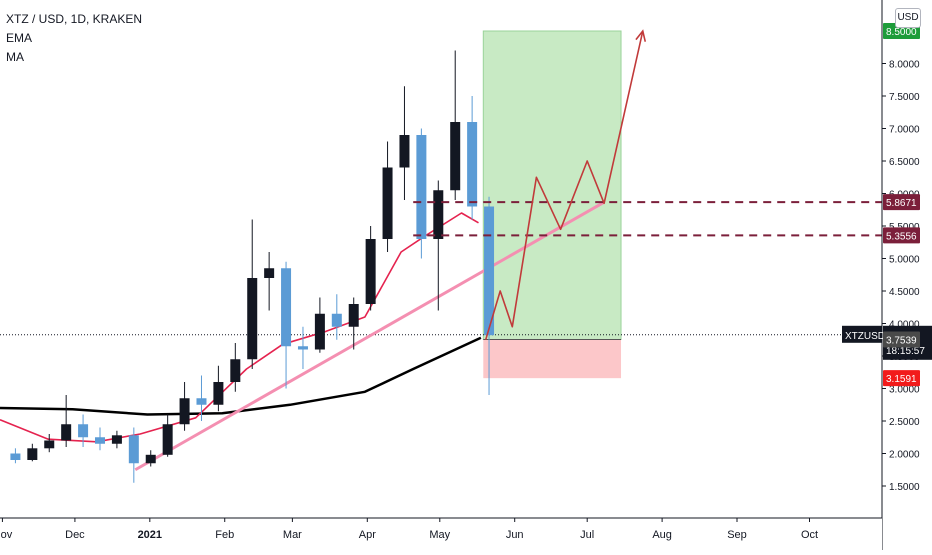  Describe the element at coordinates (904, 422) in the screenshot. I see `price-tick-label: 2.5000` at that location.